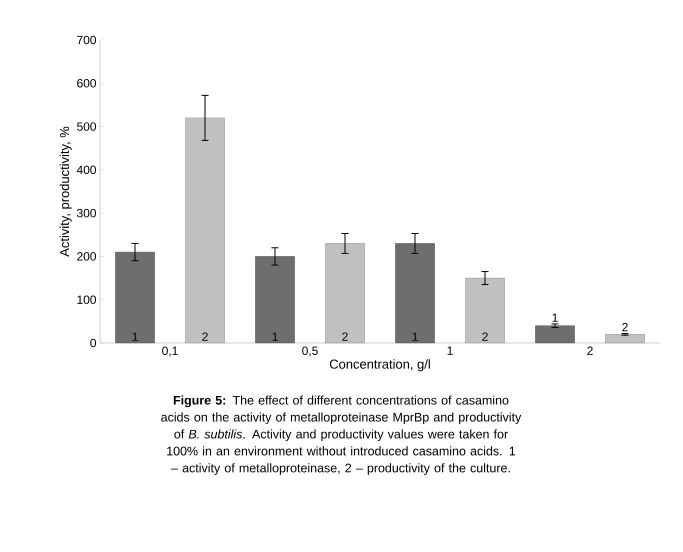 Image resolution: width=683 pixels, height=552 pixels. What do you see at coordinates (310, 351) in the screenshot?
I see `x-tick-label: 0,5` at bounding box center [310, 351].